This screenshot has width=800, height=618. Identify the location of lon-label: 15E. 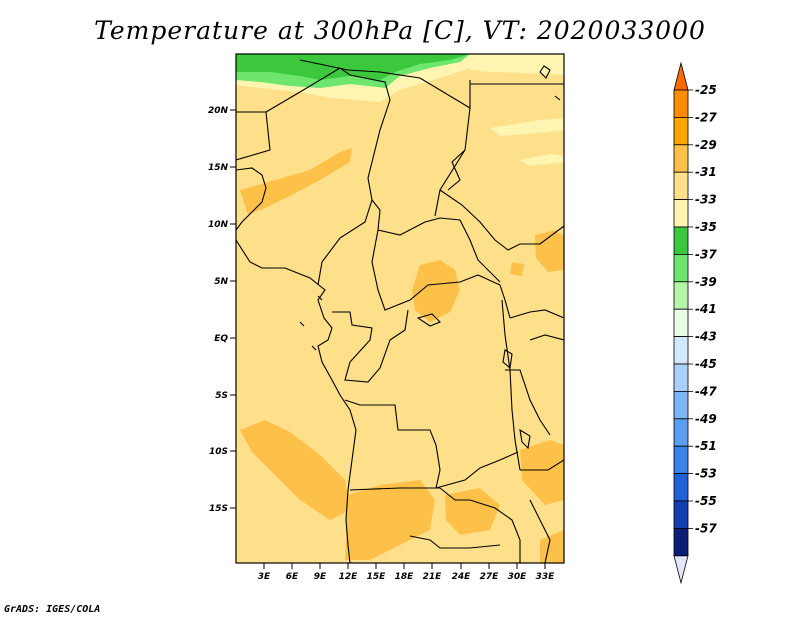
(377, 577).